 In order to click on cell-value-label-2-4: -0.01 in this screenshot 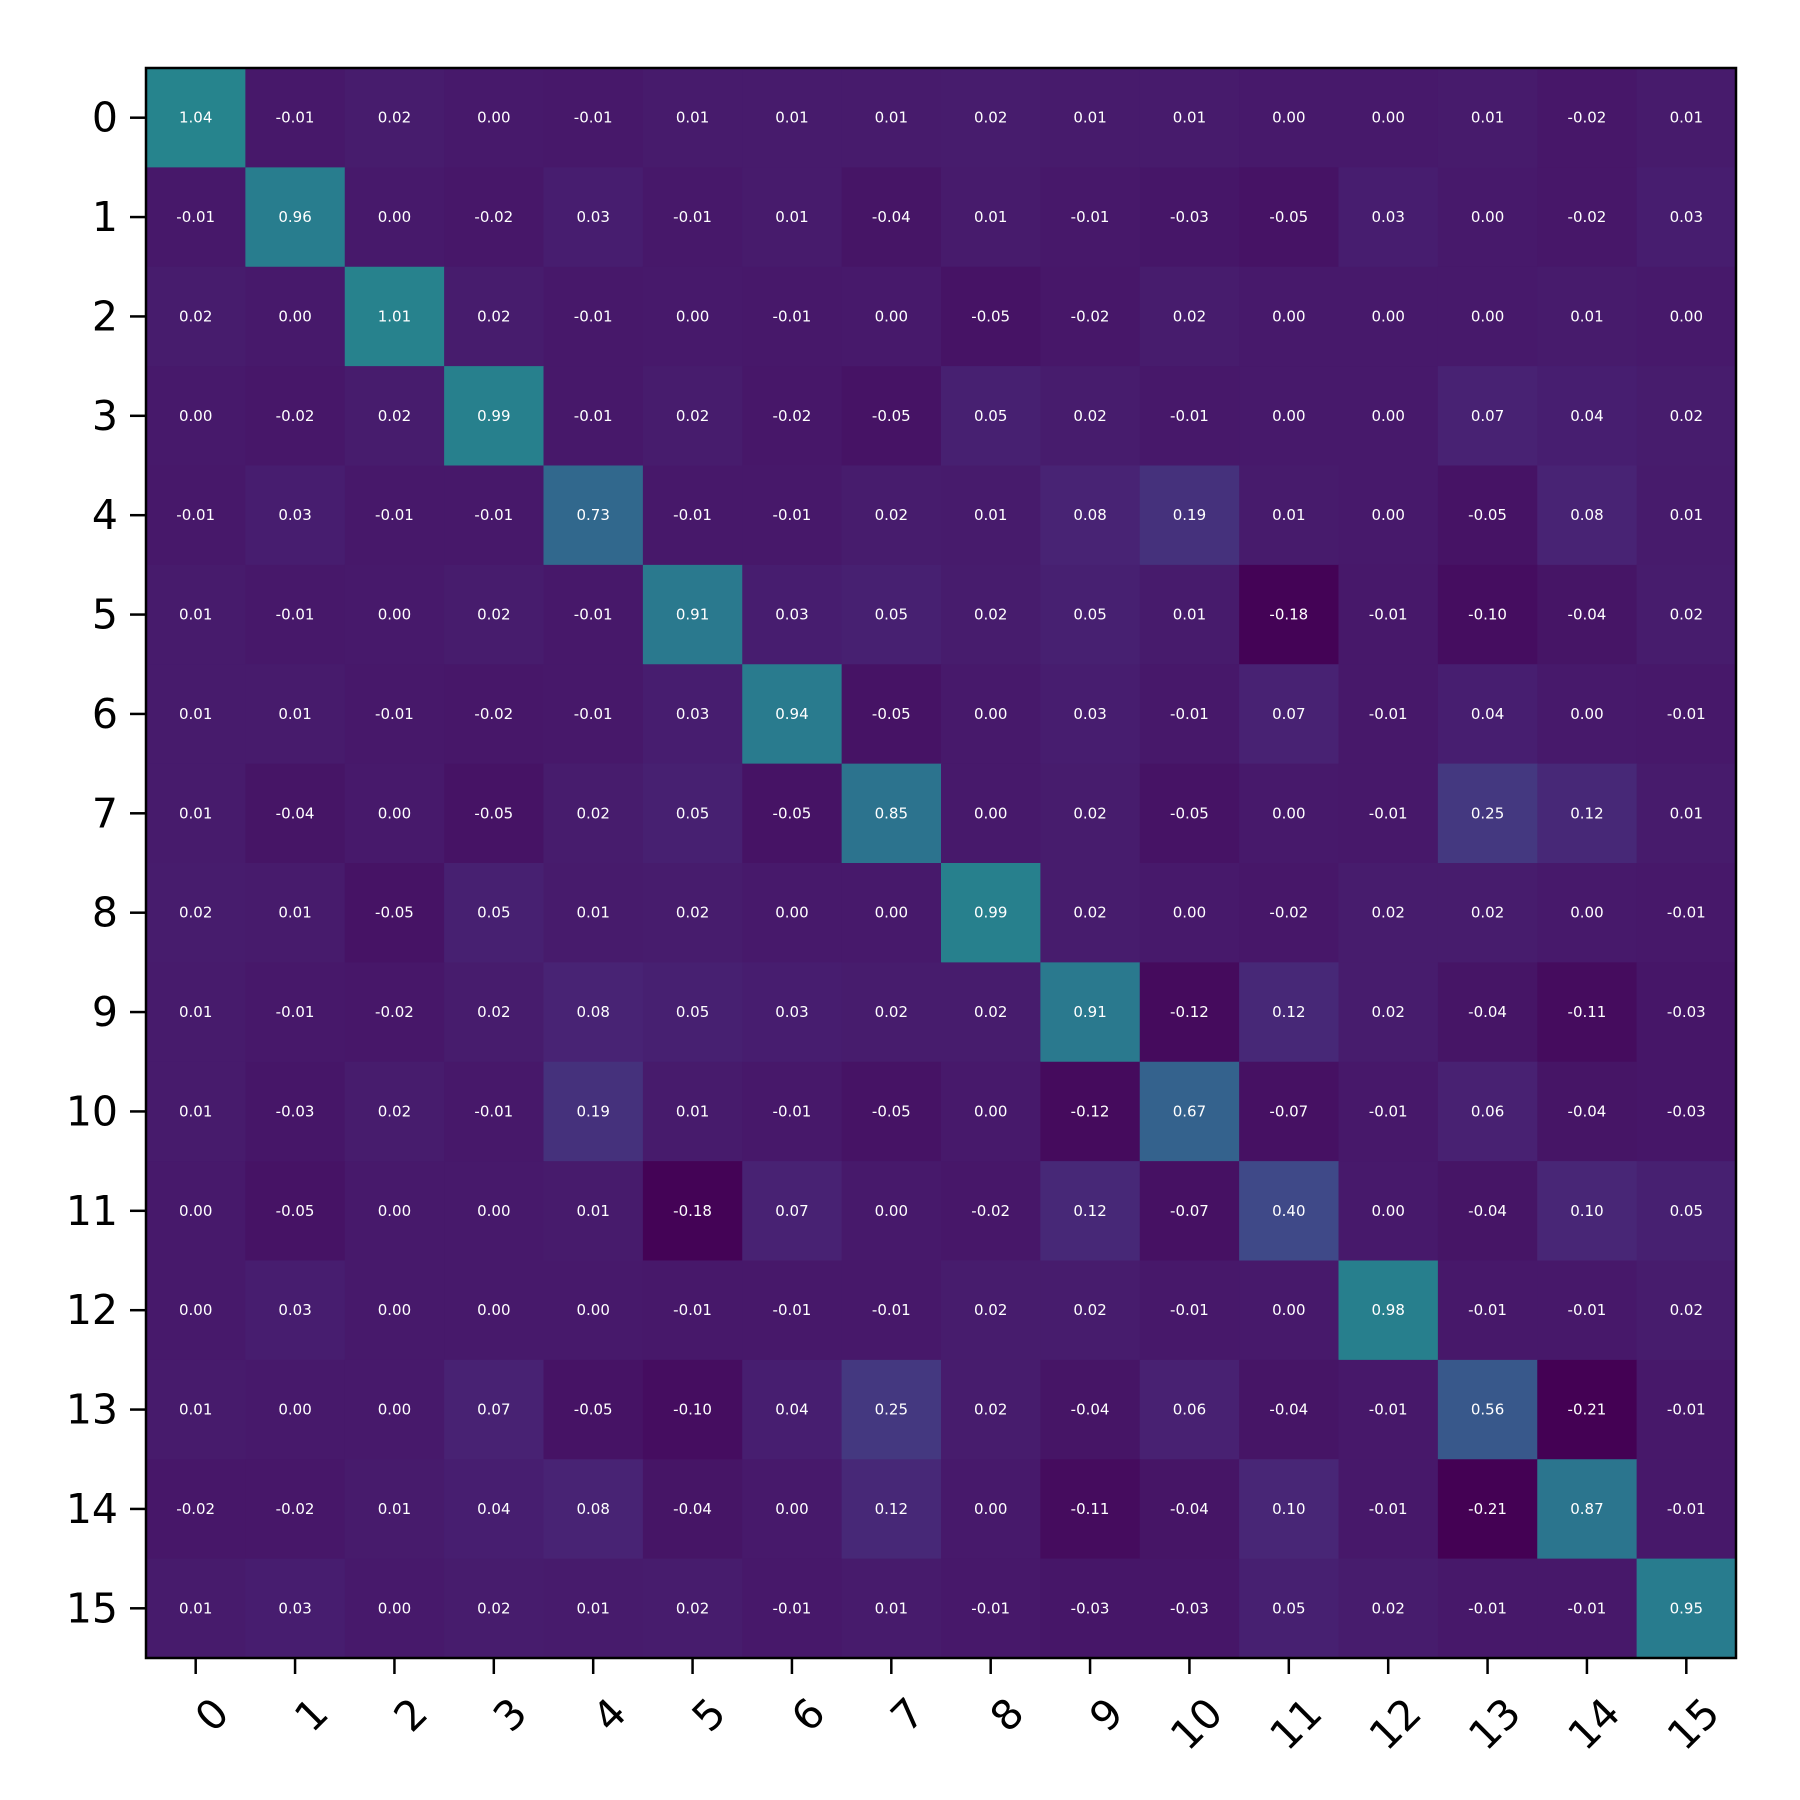, I will do `click(593, 316)`.